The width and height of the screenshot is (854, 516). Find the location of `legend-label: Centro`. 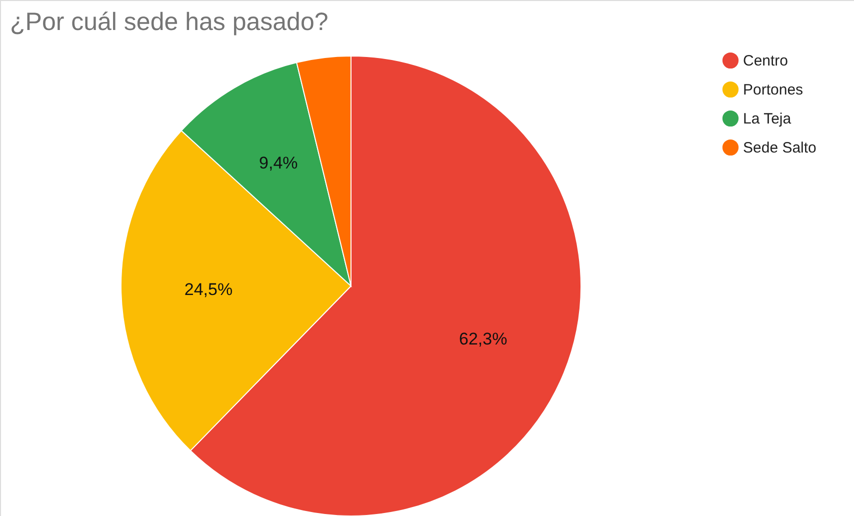

legend-label: Centro is located at coordinates (765, 61).